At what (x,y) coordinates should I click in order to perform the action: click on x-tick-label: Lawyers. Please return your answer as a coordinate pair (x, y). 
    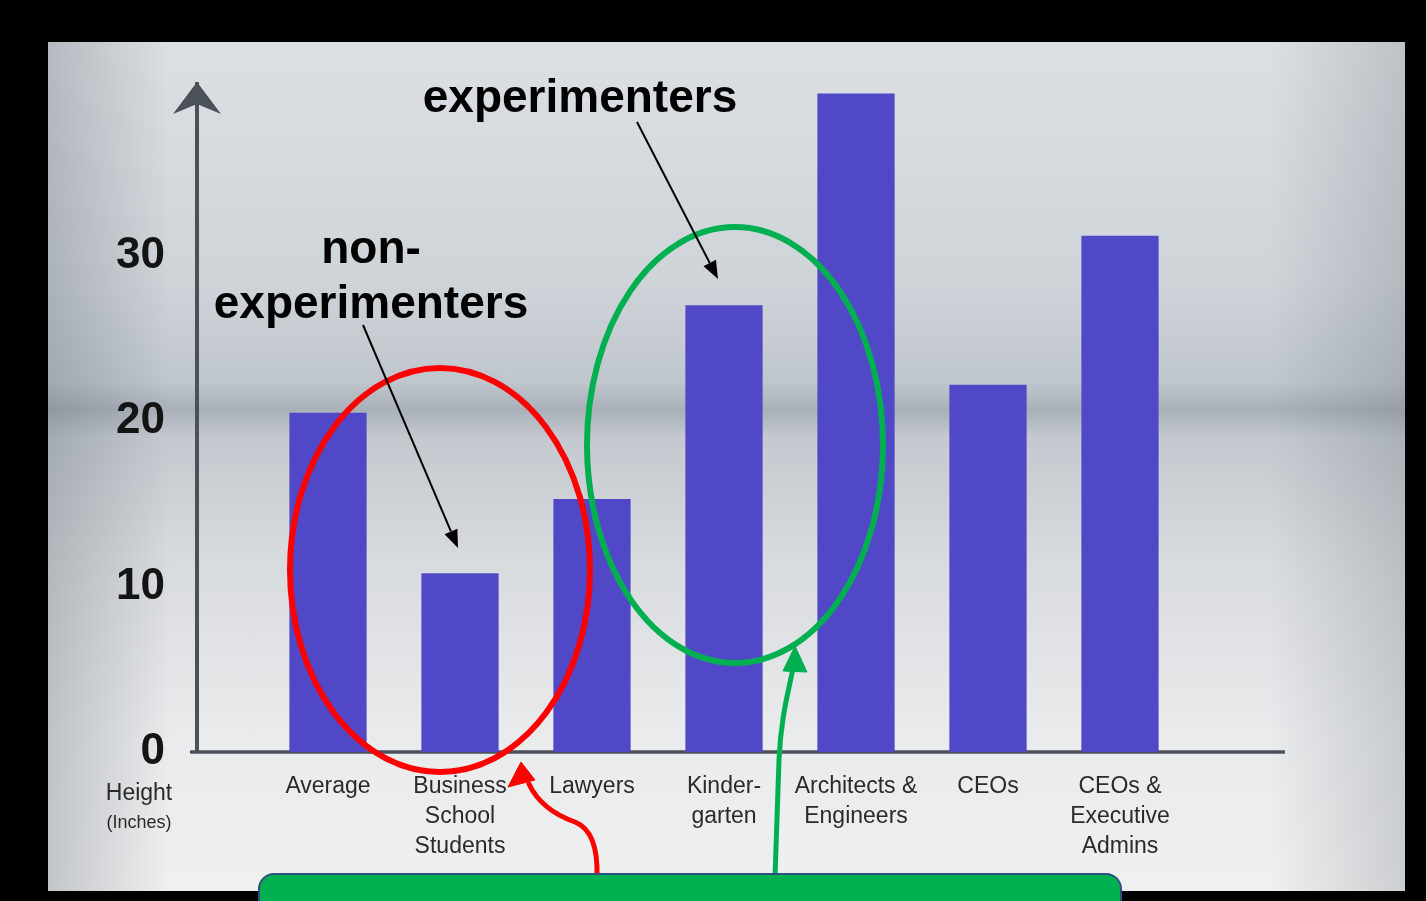
    Looking at the image, I should click on (592, 785).